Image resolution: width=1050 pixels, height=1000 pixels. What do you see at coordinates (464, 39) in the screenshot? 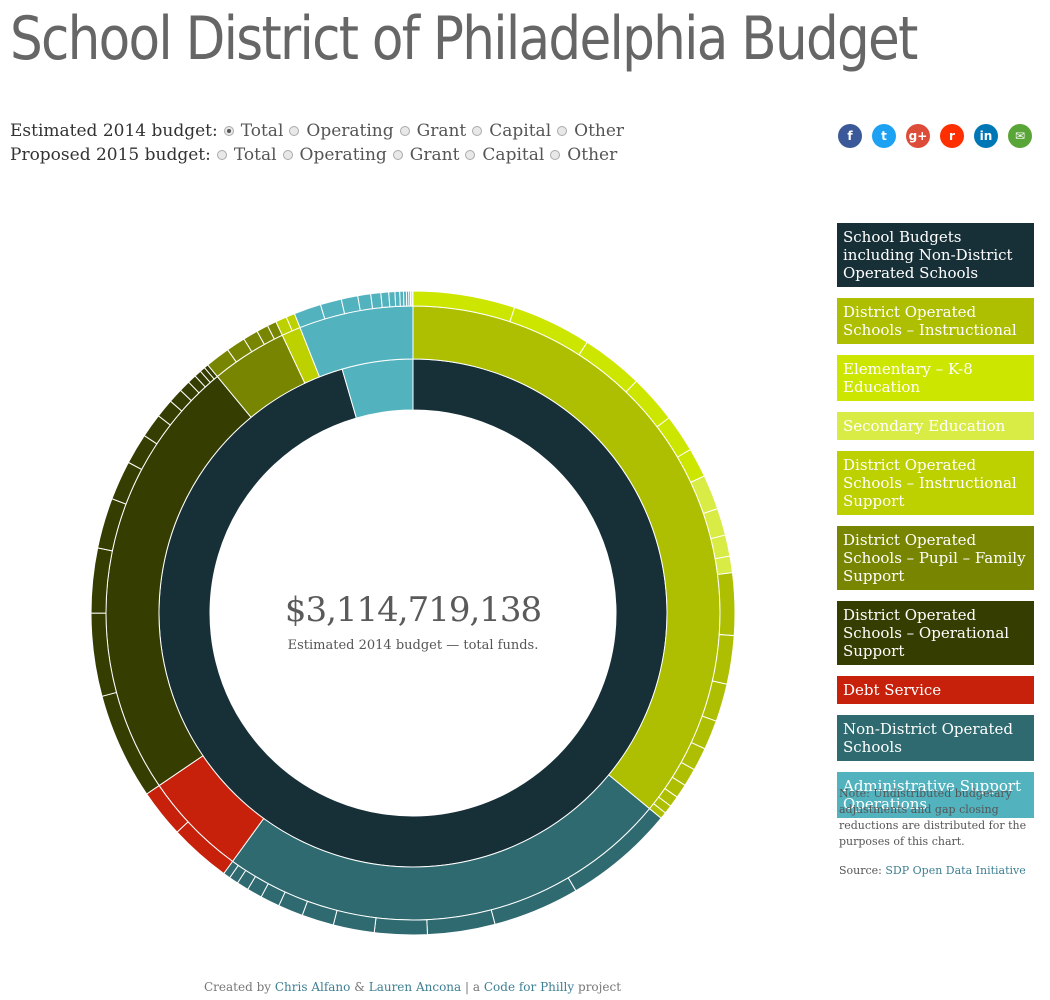
I see `page-title: School District of Philadelphia Budget` at bounding box center [464, 39].